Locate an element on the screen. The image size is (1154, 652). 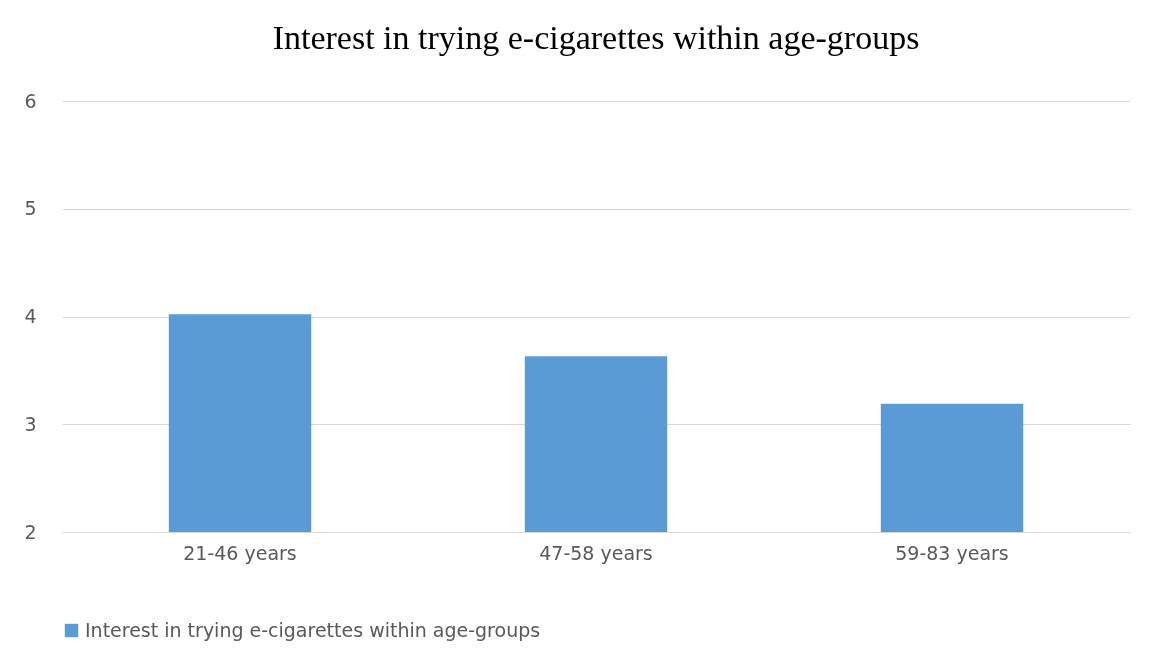
x-tick-label: 47-58 years is located at coordinates (596, 552).